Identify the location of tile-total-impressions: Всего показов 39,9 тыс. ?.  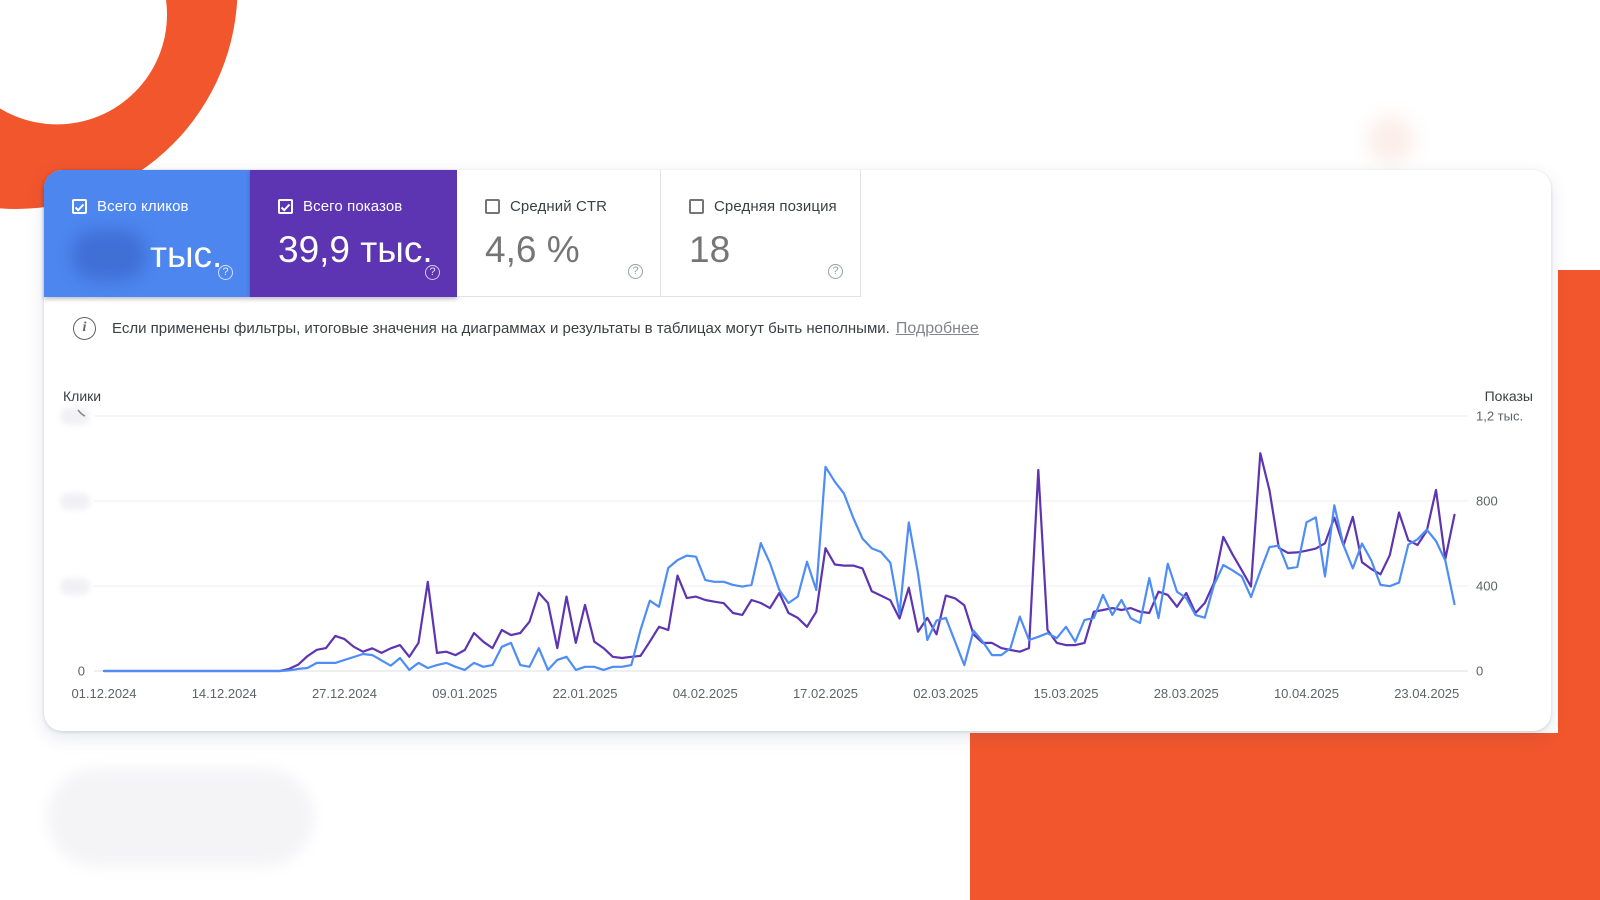
(353, 233).